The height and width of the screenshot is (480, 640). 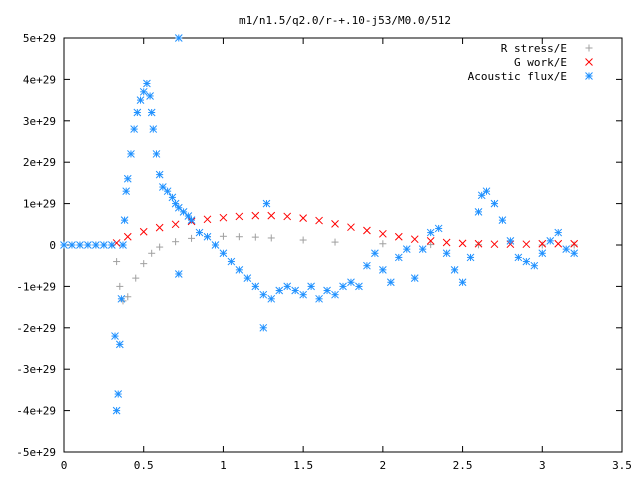 I want to click on y-tick-label: -4e+29, so click(x=36, y=411).